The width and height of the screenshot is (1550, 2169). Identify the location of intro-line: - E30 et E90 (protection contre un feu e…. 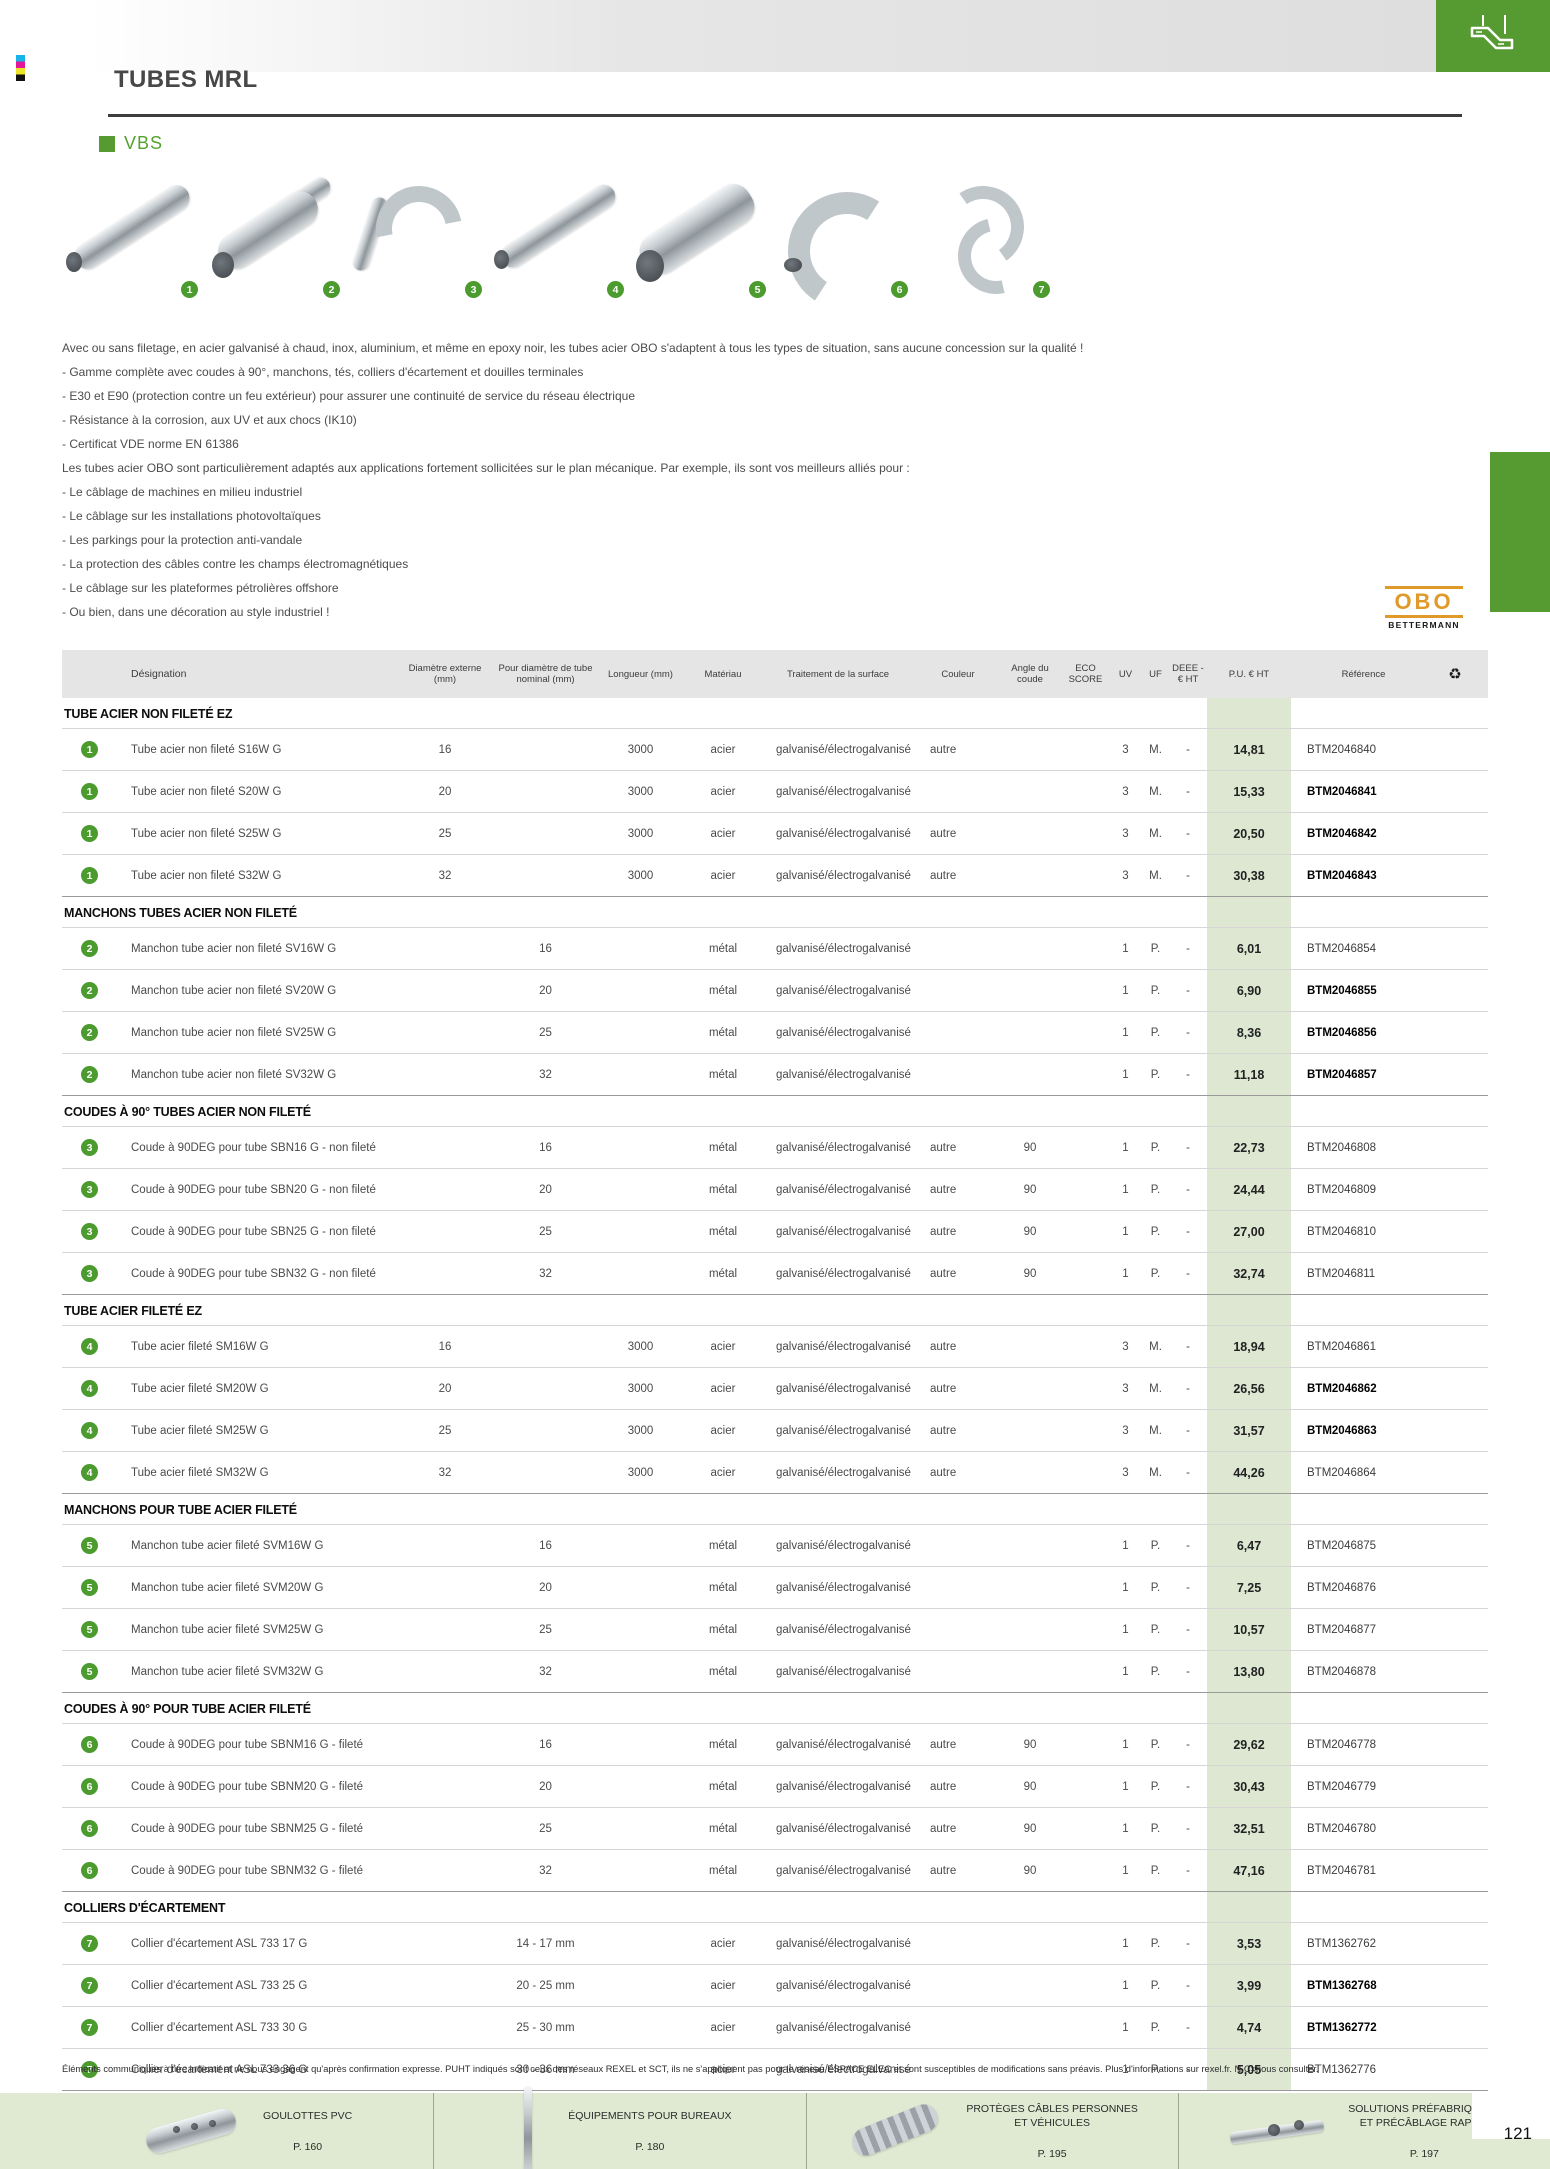
(348, 396).